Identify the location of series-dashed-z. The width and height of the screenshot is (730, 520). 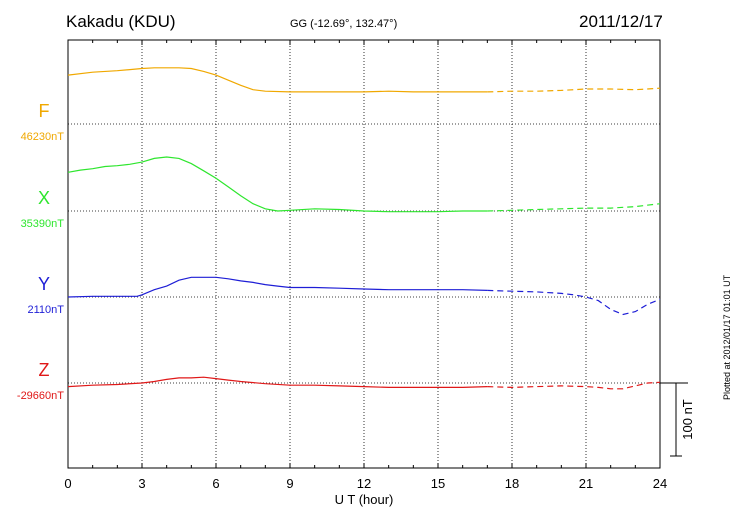
(574, 385).